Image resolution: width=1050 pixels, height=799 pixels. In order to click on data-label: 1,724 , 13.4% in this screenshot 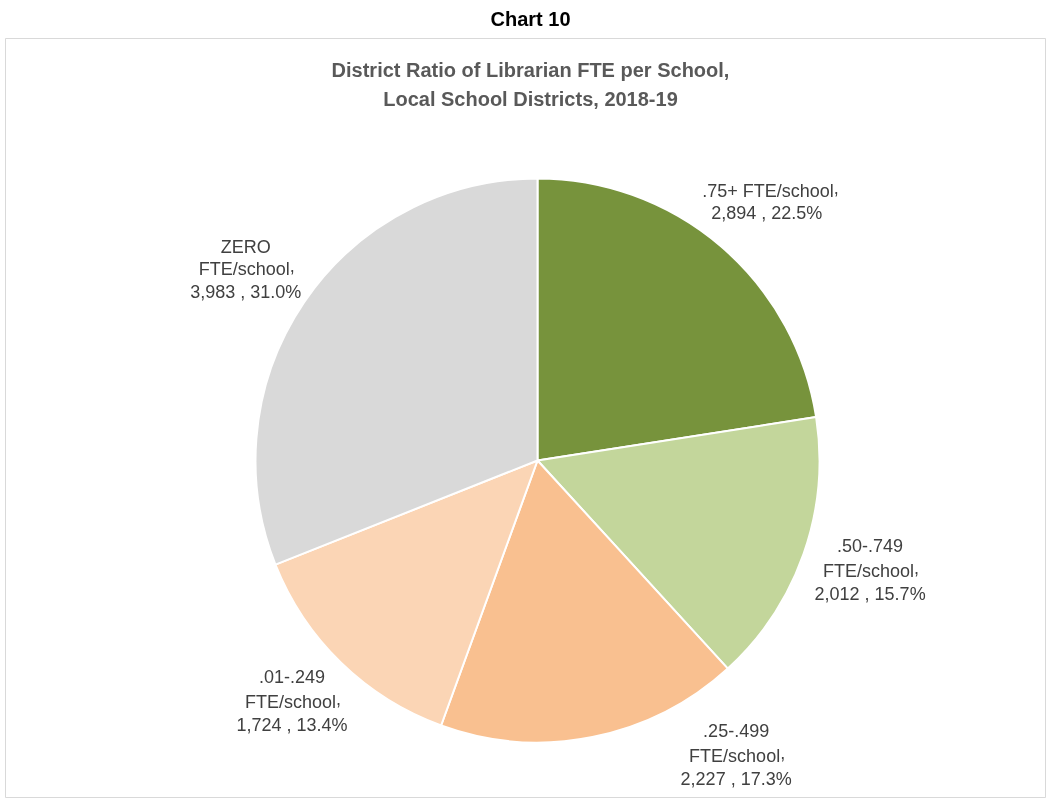, I will do `click(292, 724)`.